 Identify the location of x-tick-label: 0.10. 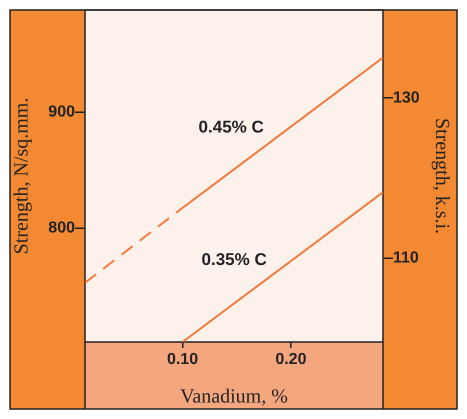
(182, 359).